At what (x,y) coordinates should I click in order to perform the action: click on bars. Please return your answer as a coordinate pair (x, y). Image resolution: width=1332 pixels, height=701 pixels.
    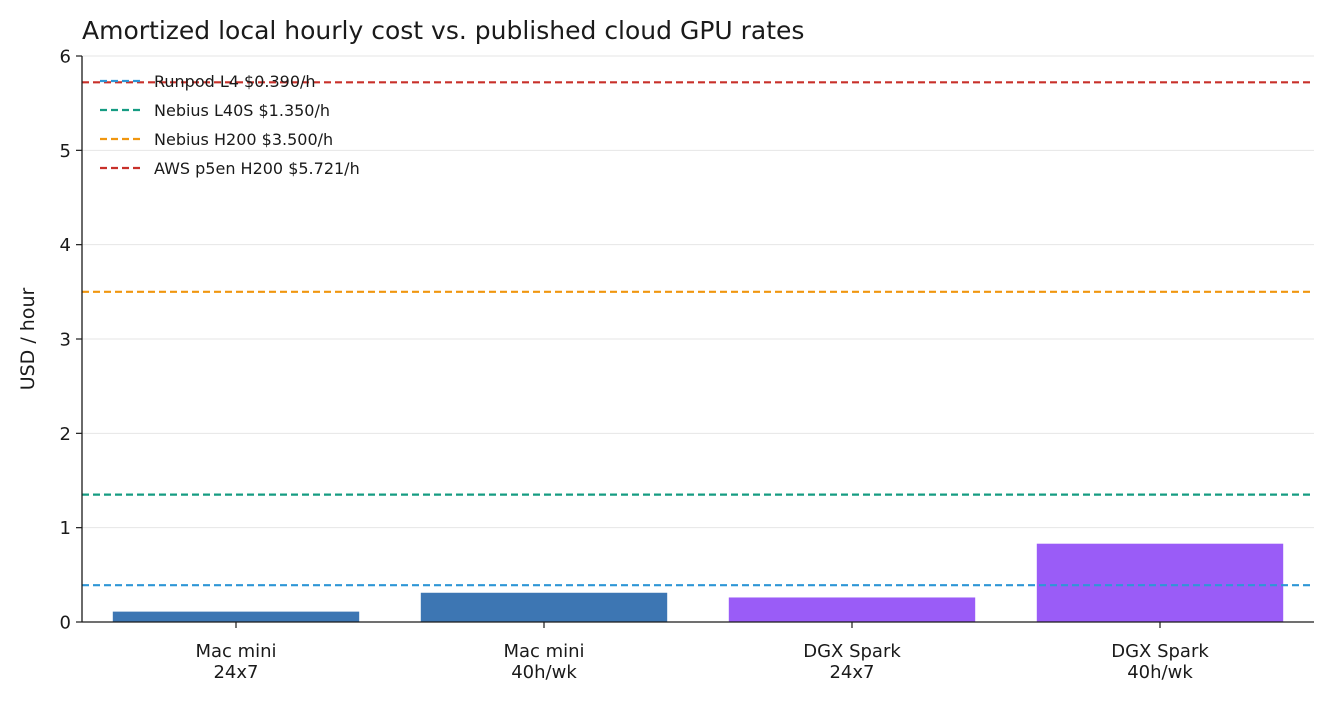
    Looking at the image, I should click on (698, 582).